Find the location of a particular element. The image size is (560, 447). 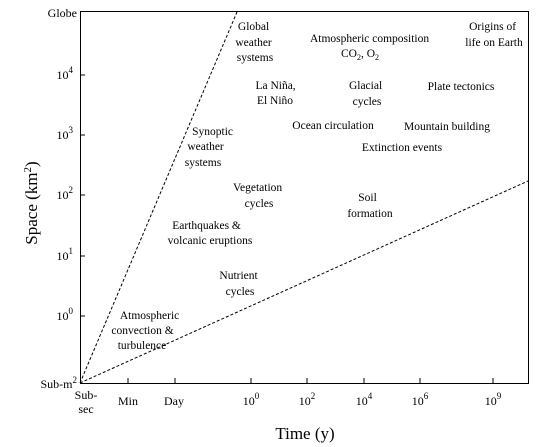

y-axis: Sub-m2 100 10¹ 10² 10³ 10⁴ Globe is located at coordinates (62, 198).